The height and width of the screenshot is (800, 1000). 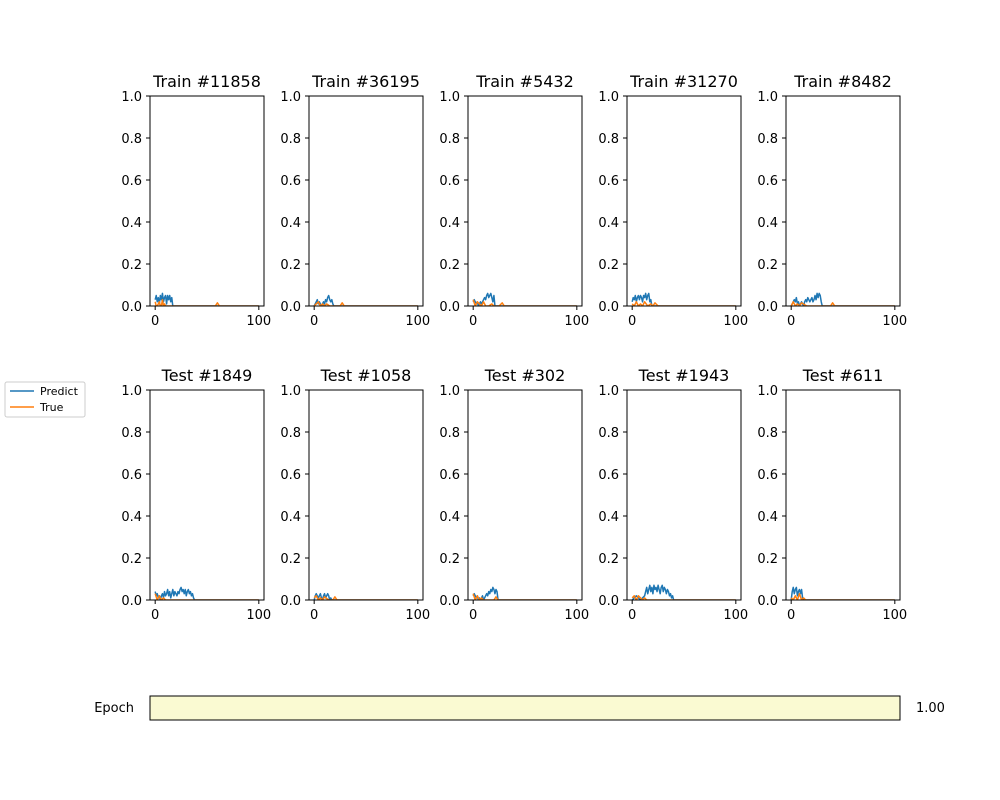 I want to click on subplot-train-36195: Train #36195 0.0 0.2 0.4 0.6 0.8 1.0 0 100, so click(x=355, y=200).